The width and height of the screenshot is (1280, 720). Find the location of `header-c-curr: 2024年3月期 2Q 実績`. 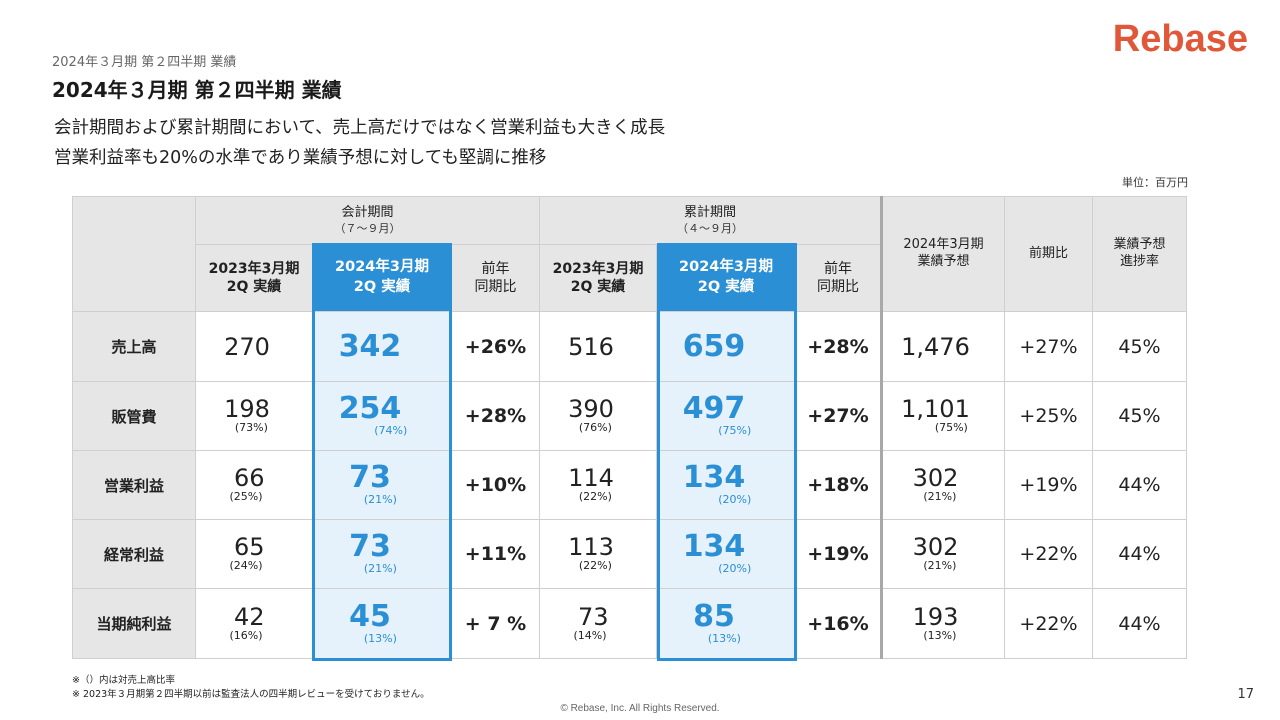

header-c-curr: 2024年3月期 2Q 実績 is located at coordinates (726, 278).